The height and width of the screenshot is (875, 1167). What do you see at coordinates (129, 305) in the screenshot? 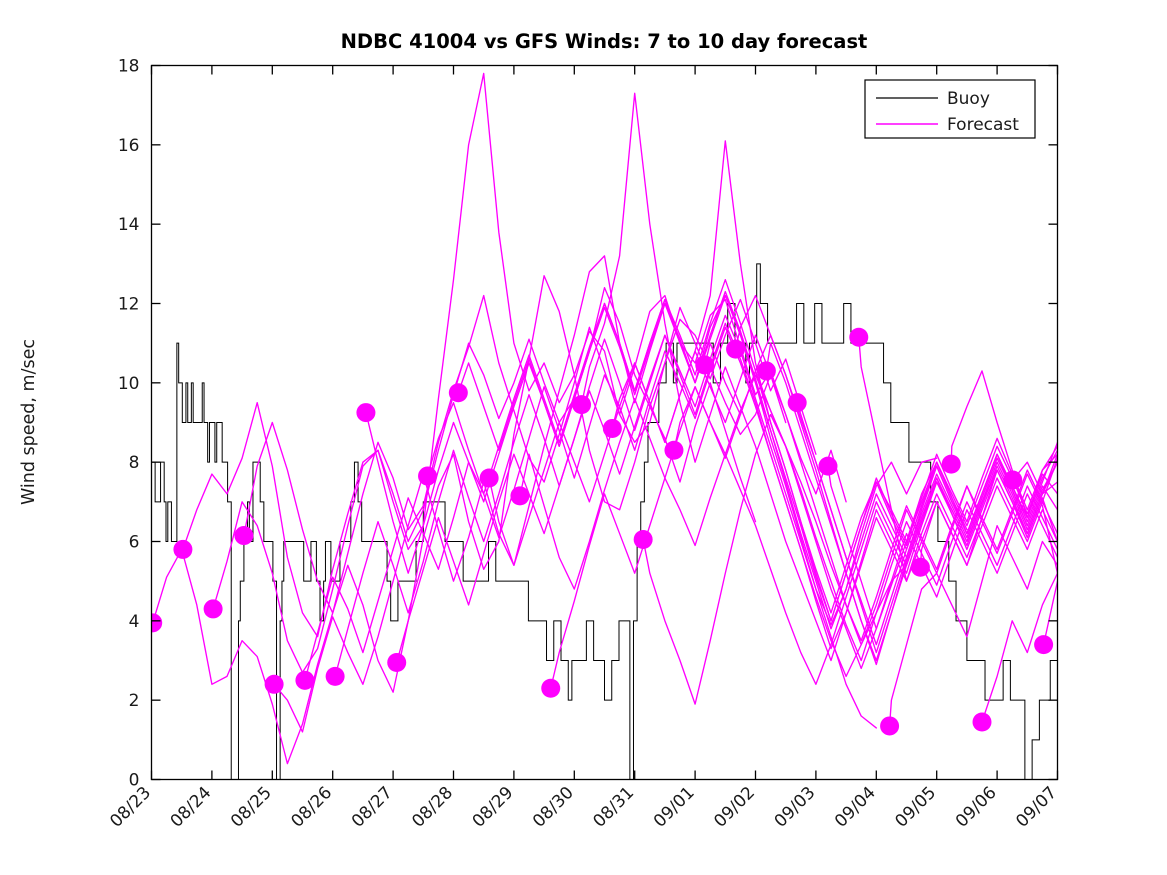
I see `y-tick-label: 12` at bounding box center [129, 305].